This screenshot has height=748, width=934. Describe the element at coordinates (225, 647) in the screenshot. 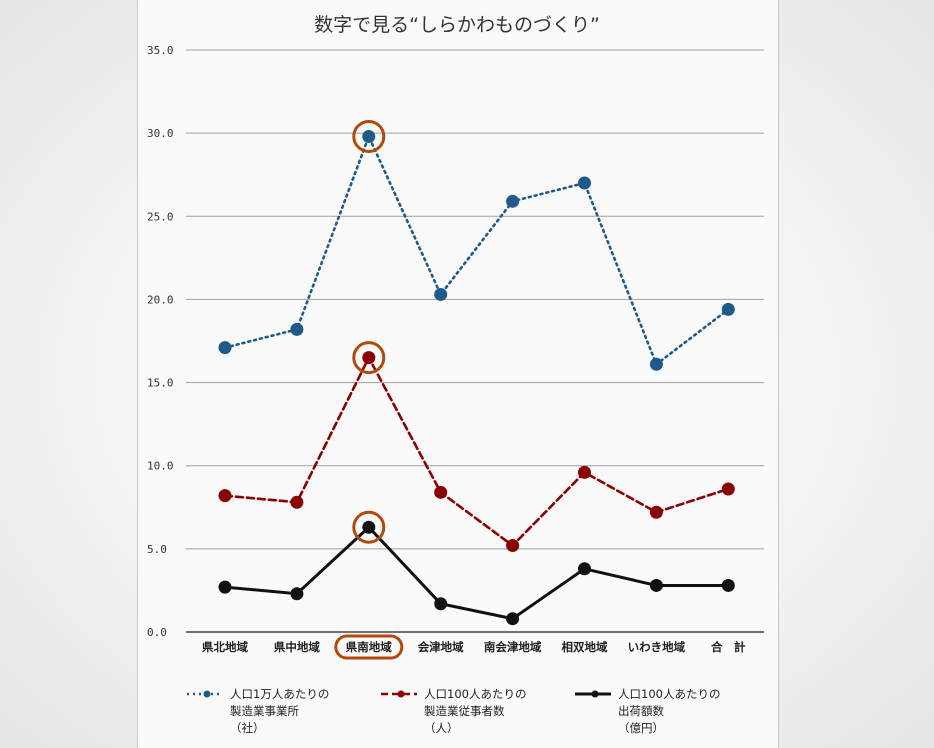

I see `x-tick-label: 県北地域` at that location.